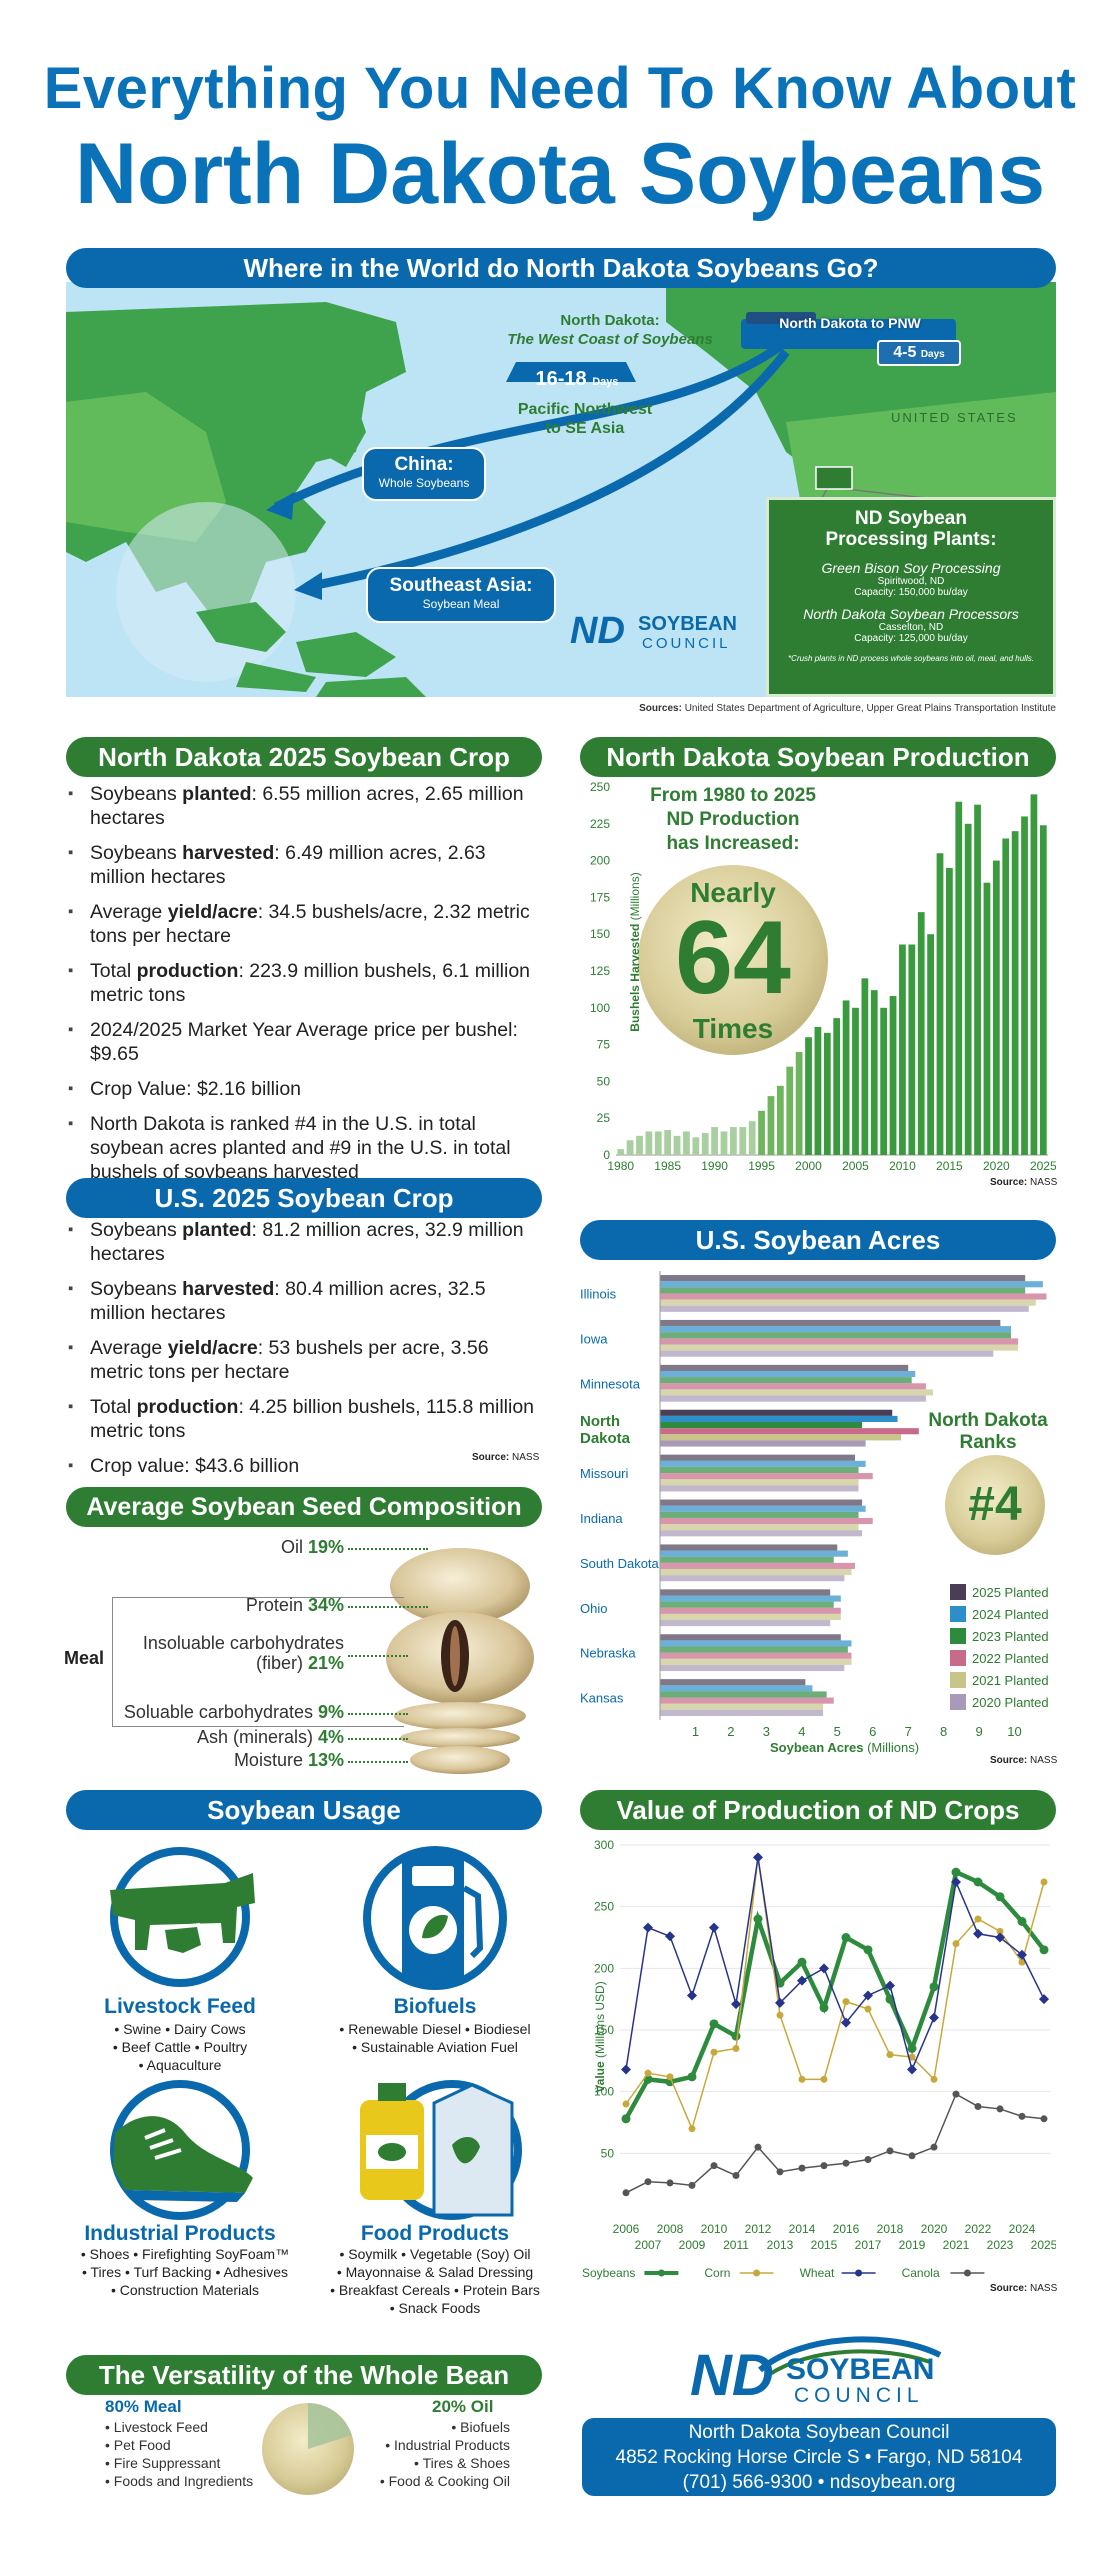 The width and height of the screenshot is (1120, 2560). Describe the element at coordinates (943, 1731) in the screenshot. I see `acres-xtick: 8` at that location.